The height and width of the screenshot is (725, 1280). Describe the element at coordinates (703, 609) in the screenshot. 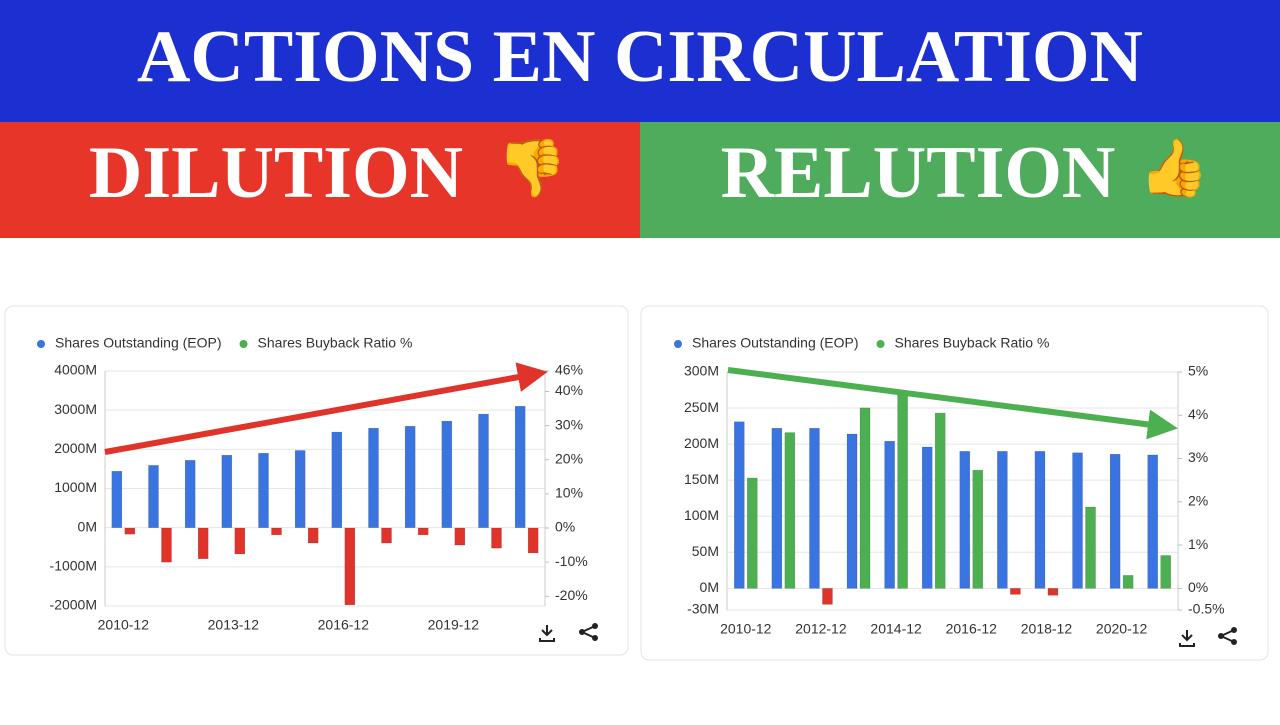

I see `y-tick-label: -30M` at that location.